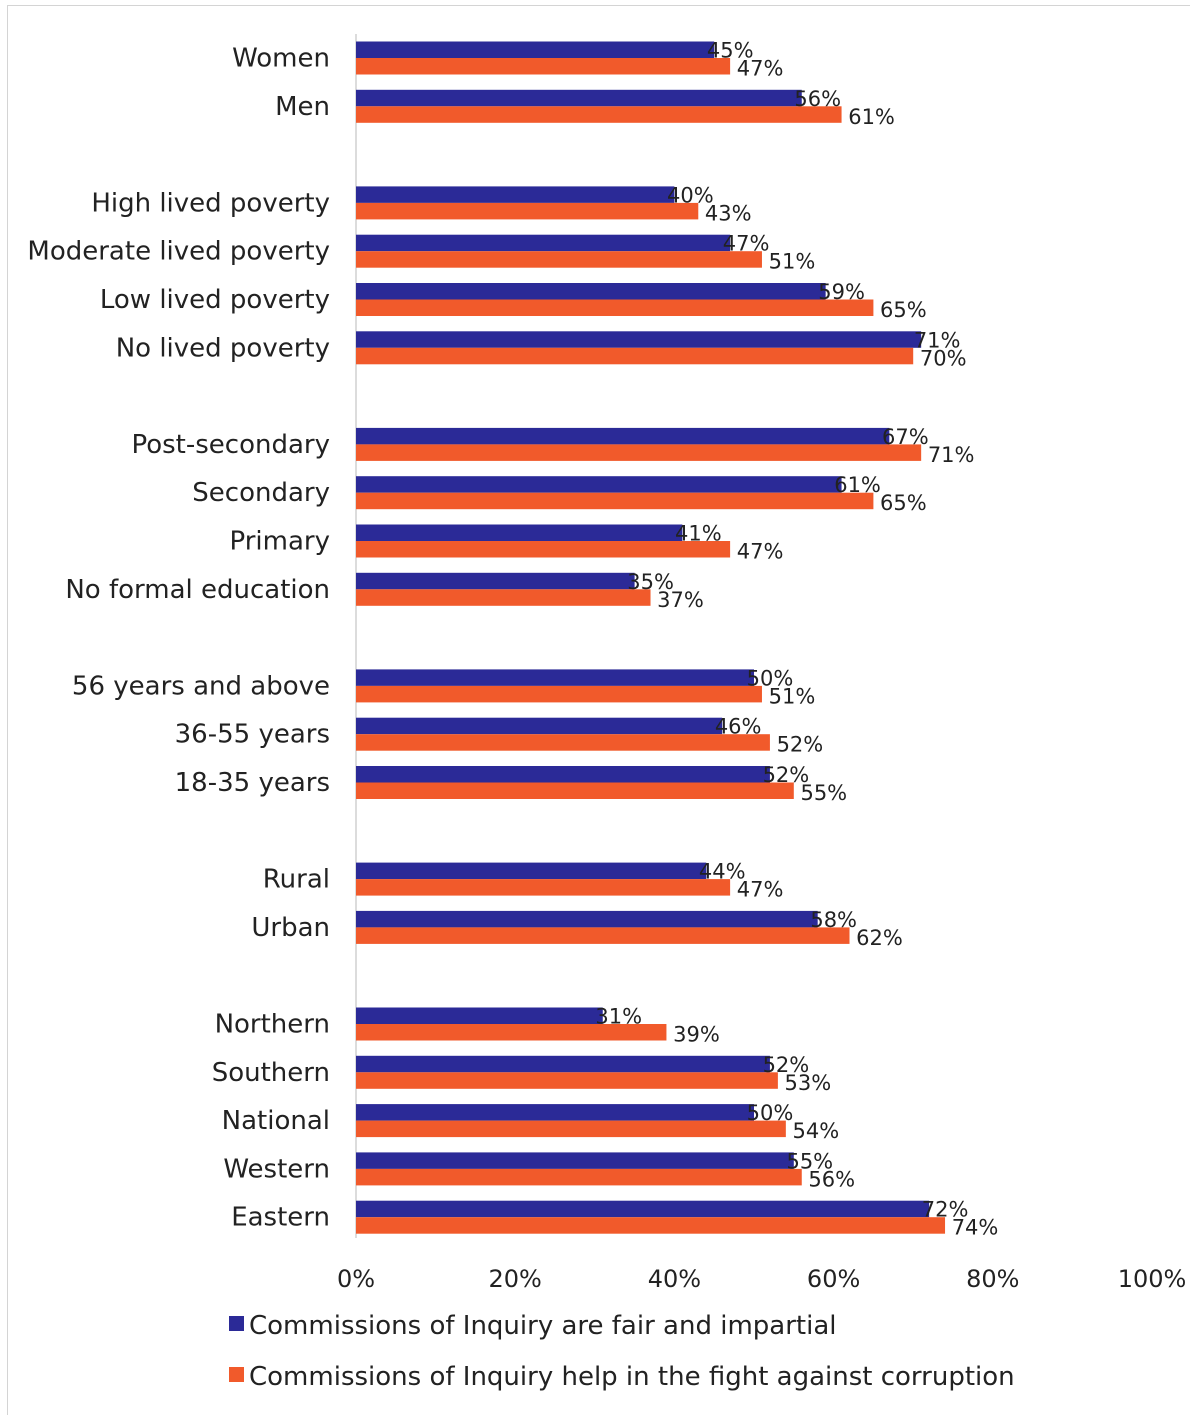 This screenshot has height=1415, width=1190. Describe the element at coordinates (817, 99) in the screenshot. I see `data-label-men-series-1: 56%` at that location.